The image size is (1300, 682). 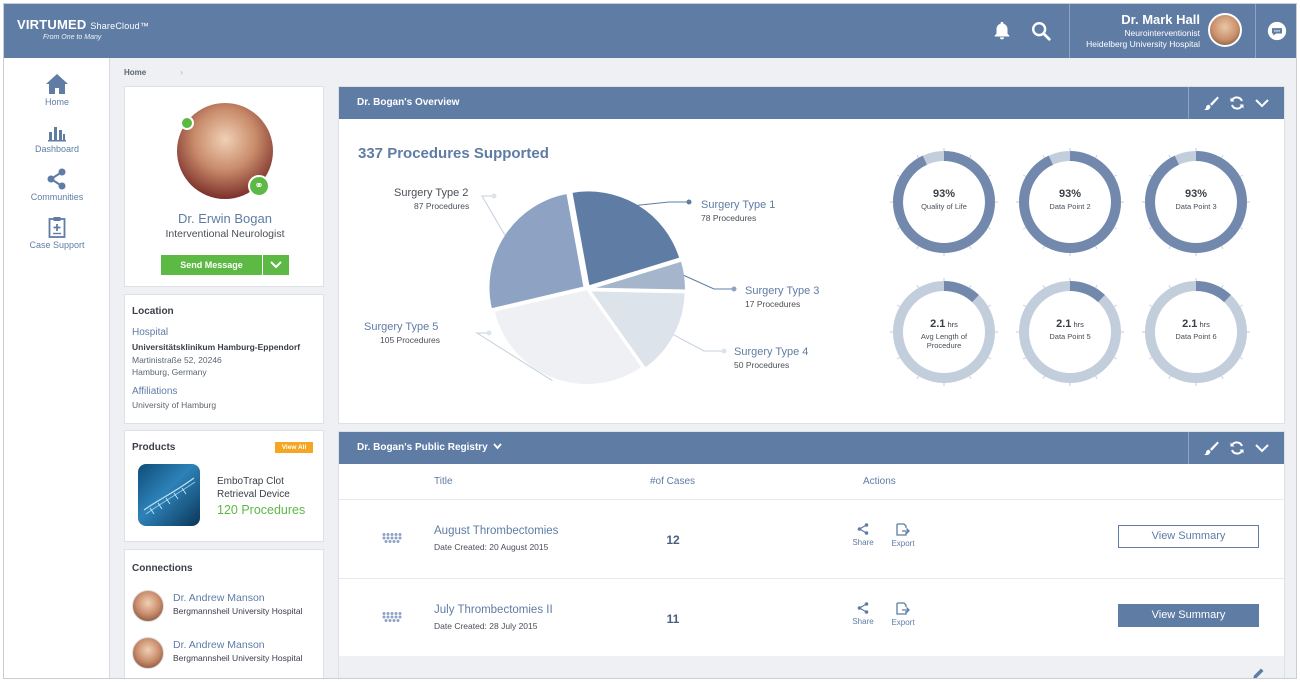 I want to click on registry-item-title: August Thrombectomies, so click(x=496, y=531).